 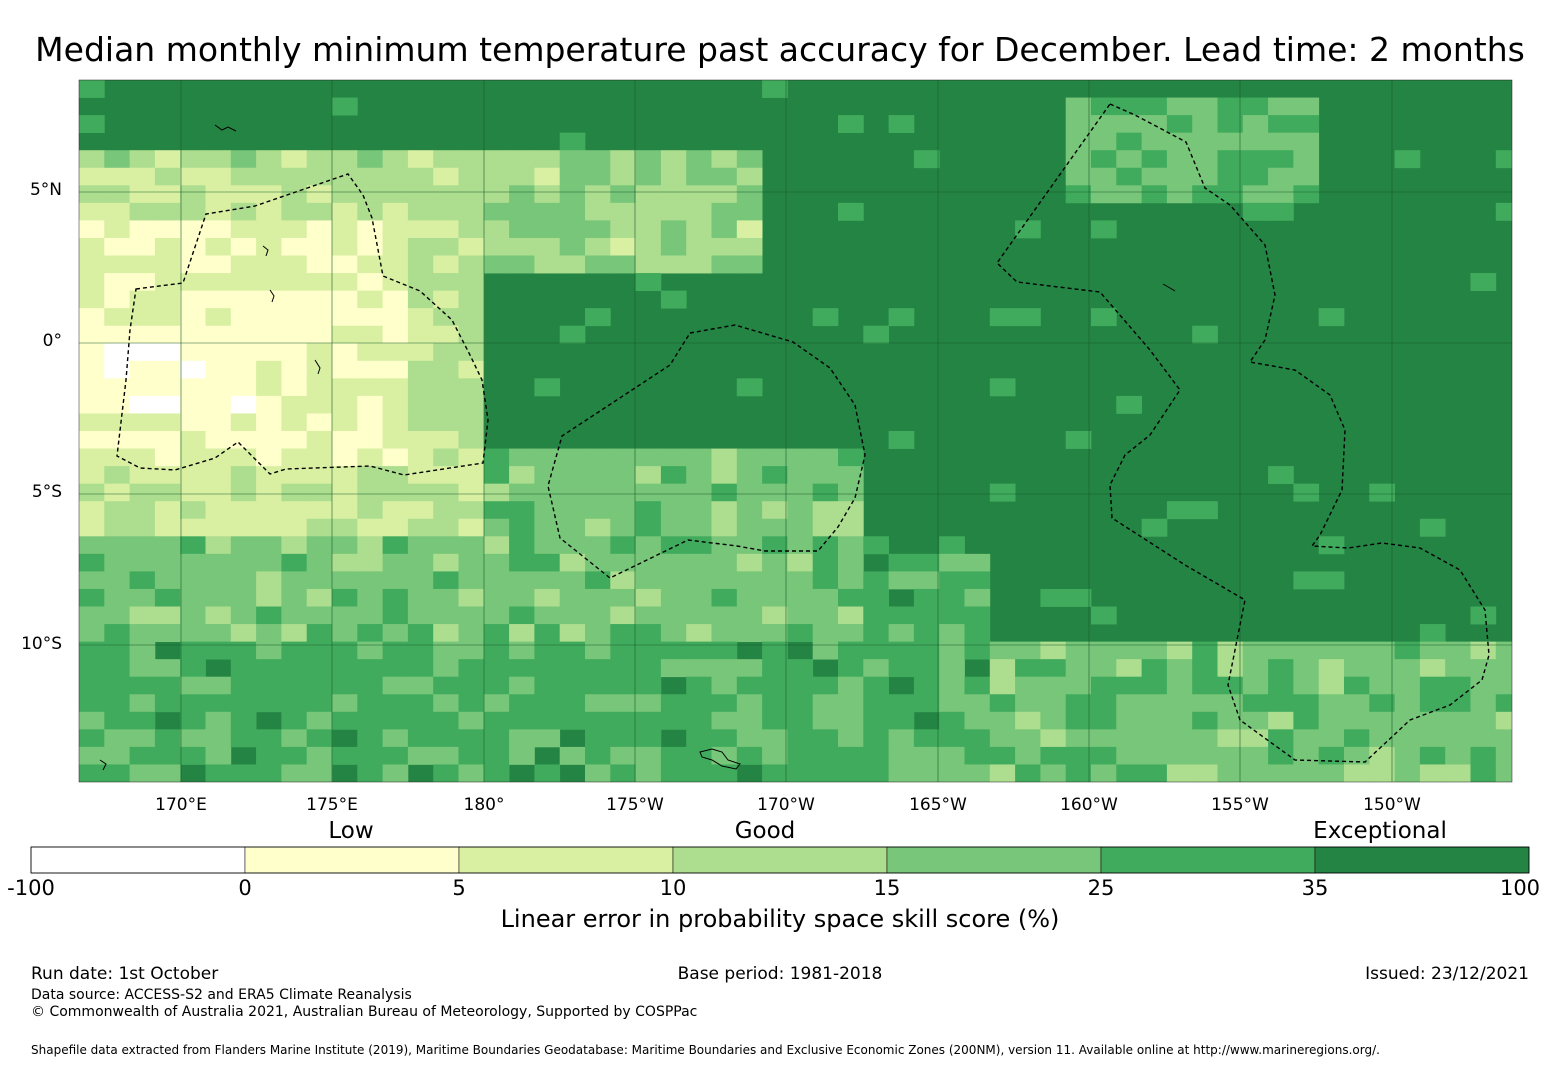 I want to click on colorbar-segments, so click(x=780, y=860).